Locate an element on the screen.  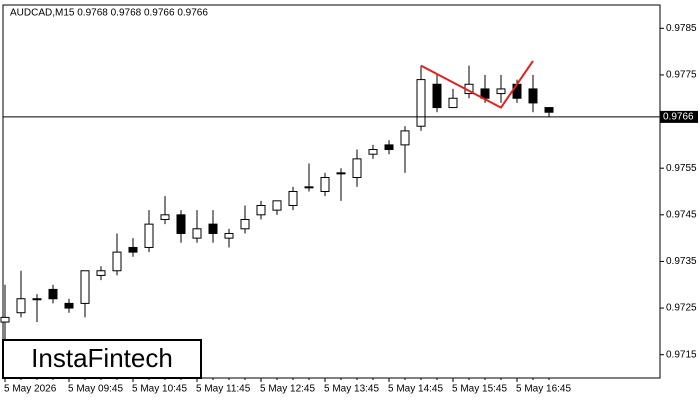
y-tick-label: 0.9785 is located at coordinates (681, 28).